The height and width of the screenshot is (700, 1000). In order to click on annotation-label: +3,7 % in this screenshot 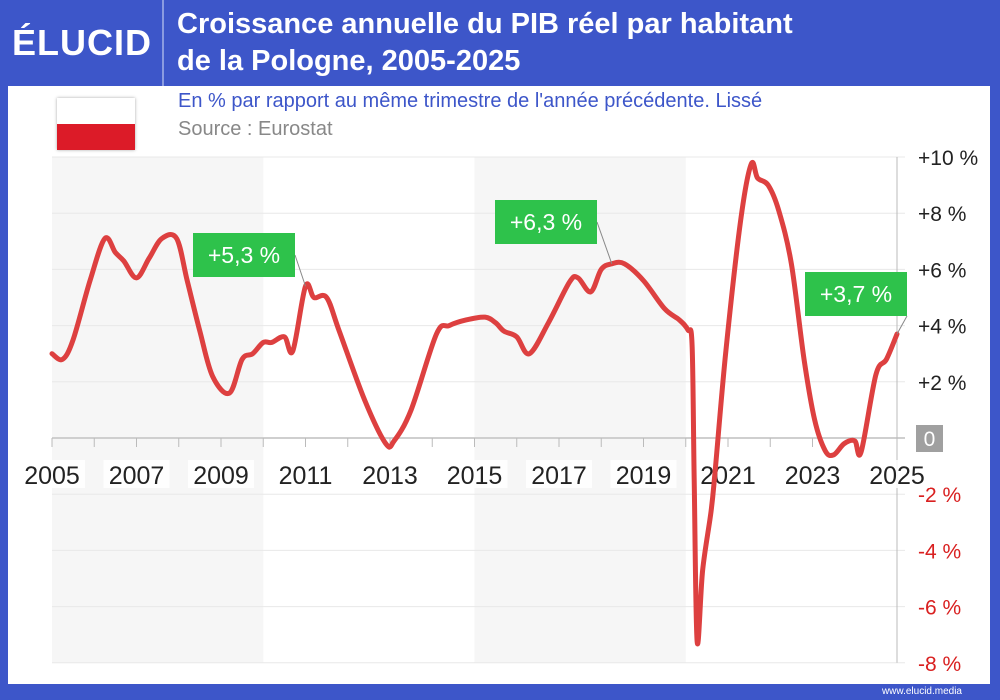, I will do `click(856, 294)`.